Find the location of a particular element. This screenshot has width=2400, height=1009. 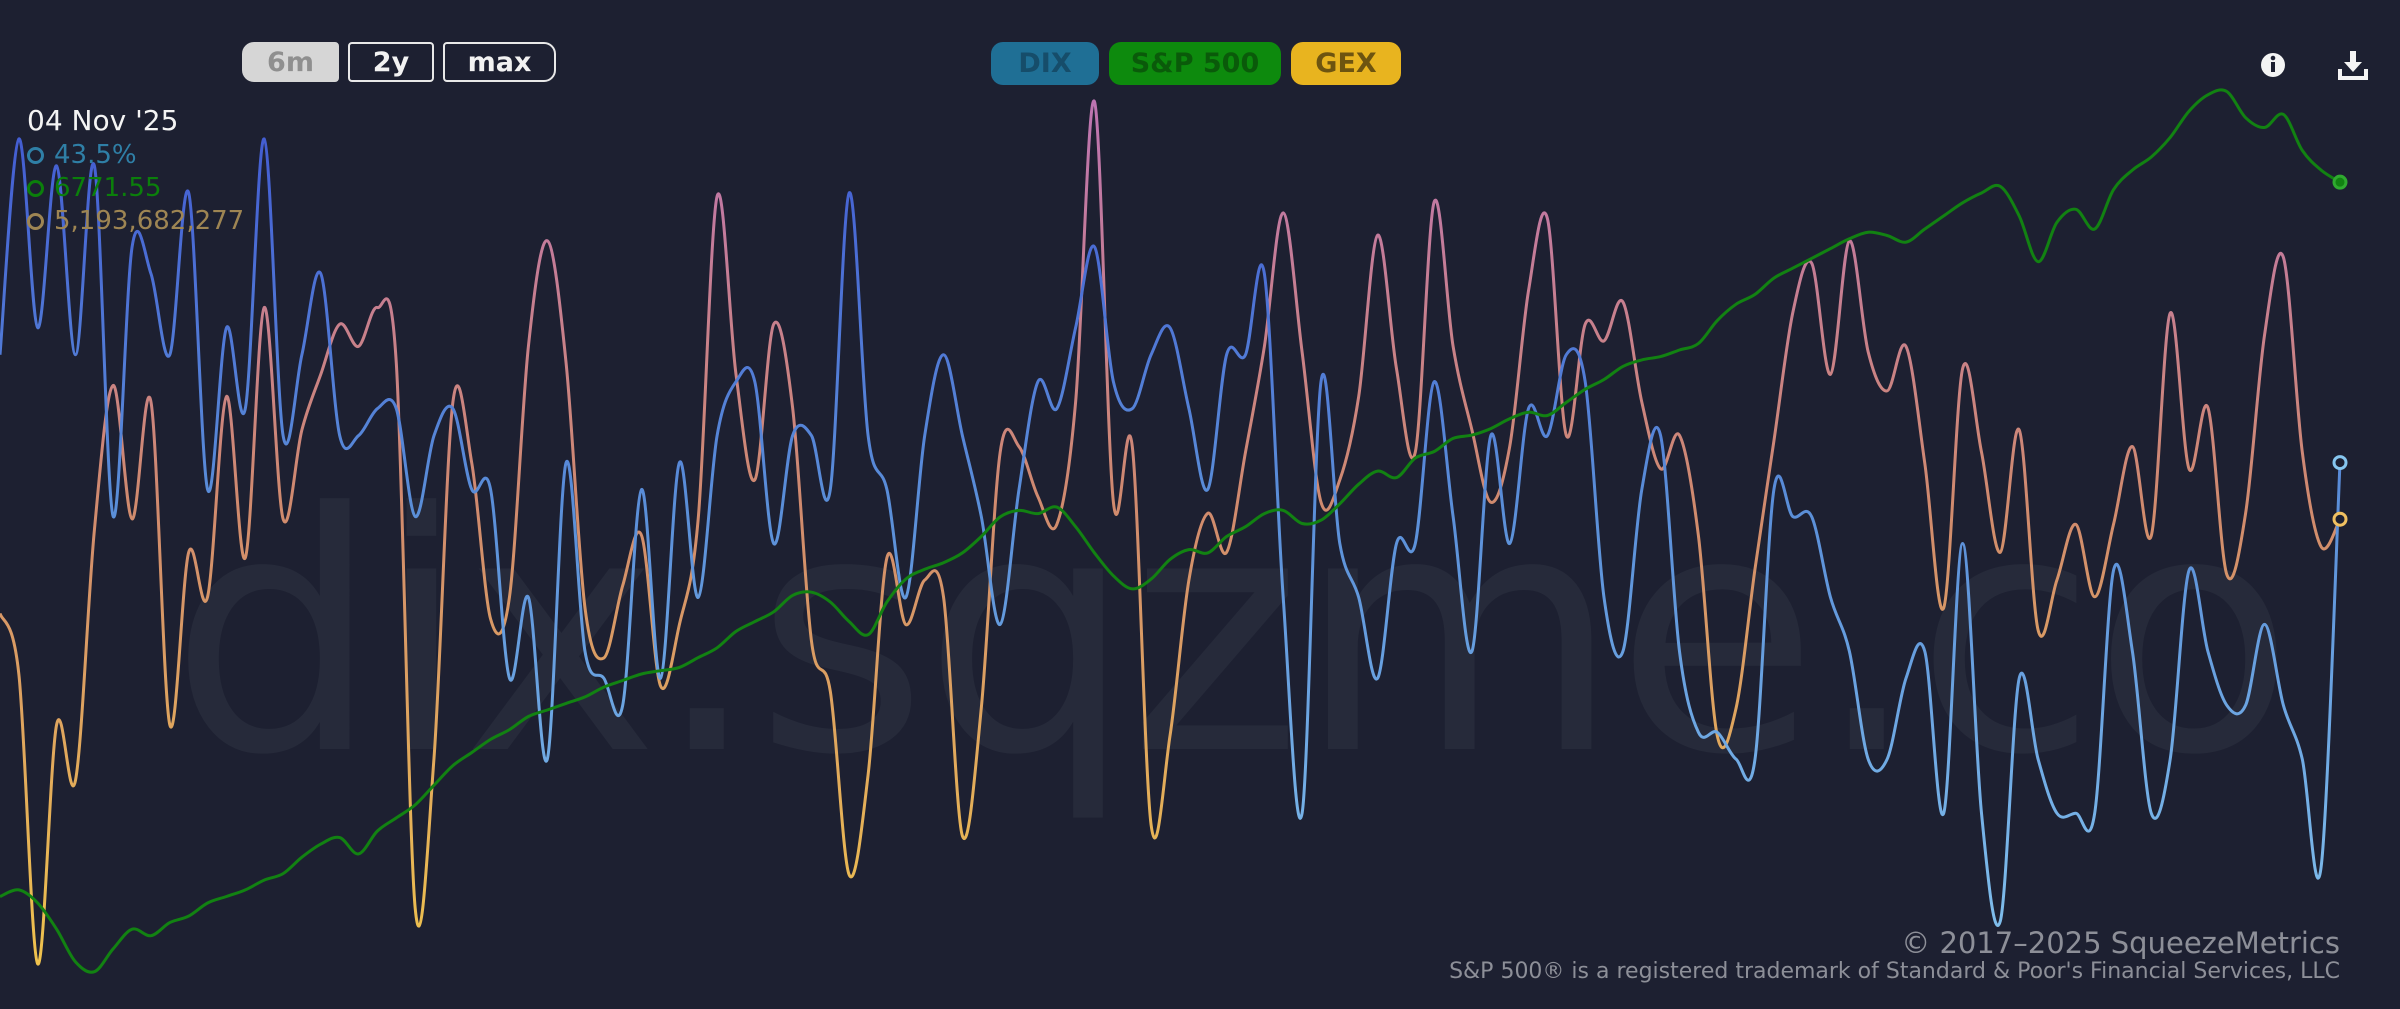

range-button-2y: 2y is located at coordinates (391, 62).